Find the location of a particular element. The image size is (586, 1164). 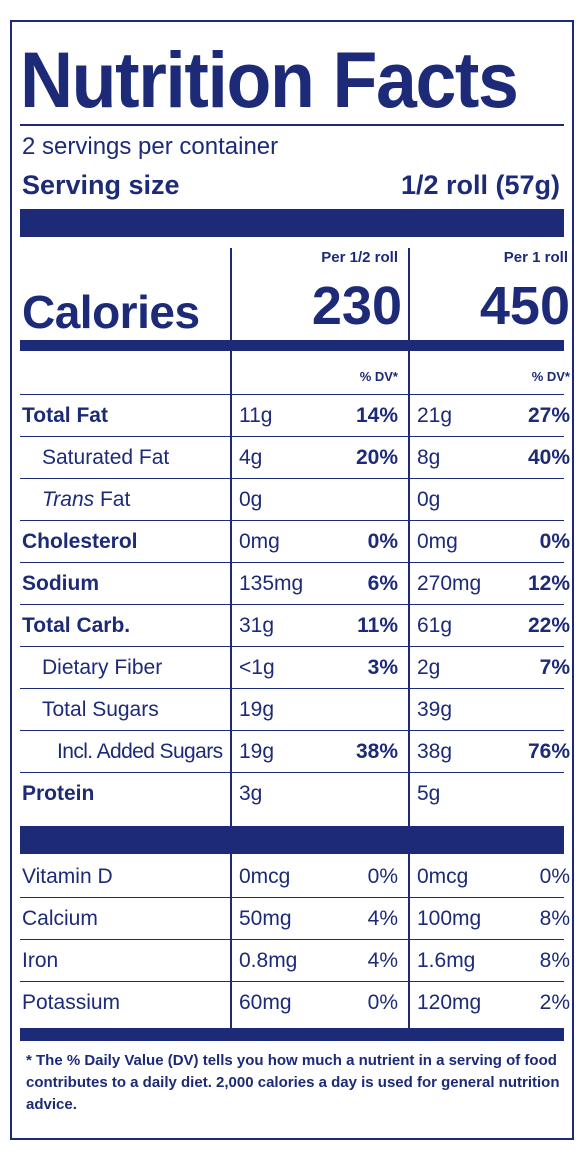

dv-half-roll: 14% is located at coordinates (376, 415).